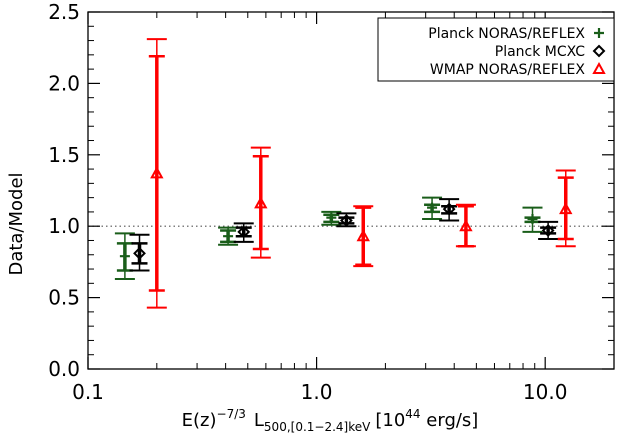  I want to click on y-tick-label: 2.5, so click(64, 12).